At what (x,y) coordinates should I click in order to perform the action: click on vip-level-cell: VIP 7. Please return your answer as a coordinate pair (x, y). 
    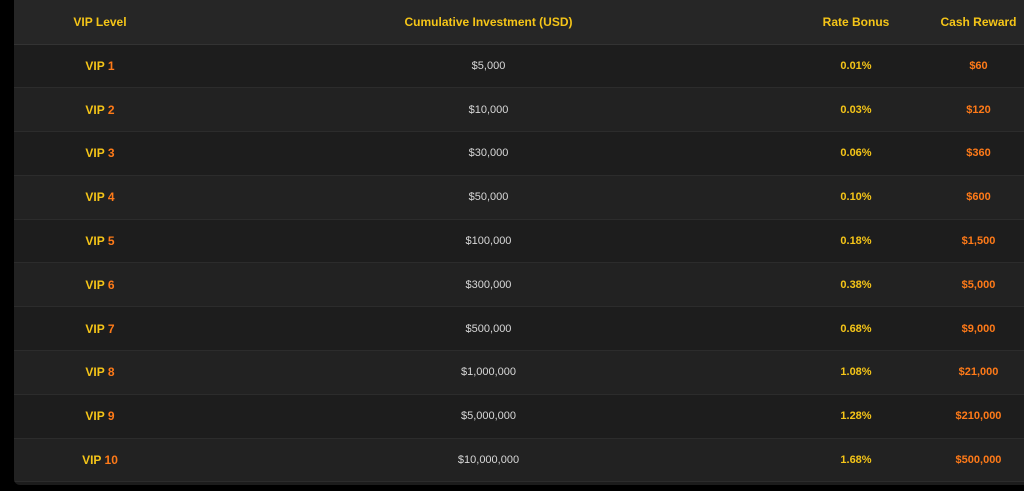
    Looking at the image, I should click on (100, 329).